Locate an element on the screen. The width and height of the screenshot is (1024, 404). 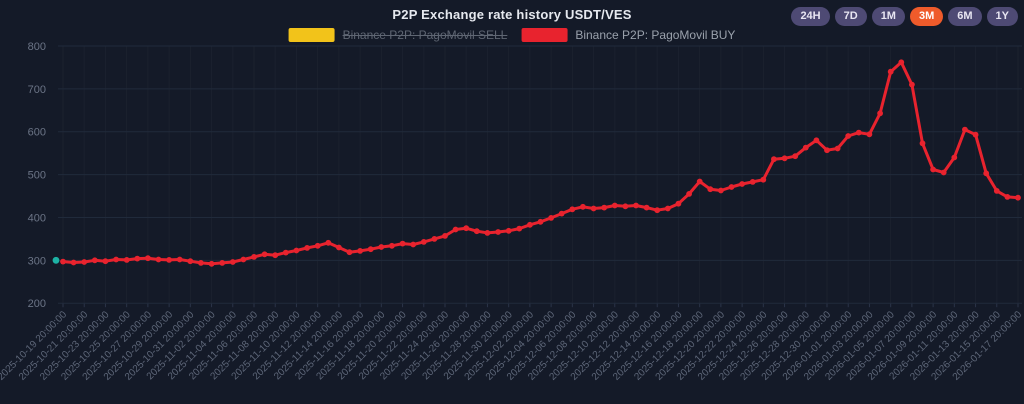
legend-item-sell: Binance P2P: PagoMovil SELL is located at coordinates (397, 35).